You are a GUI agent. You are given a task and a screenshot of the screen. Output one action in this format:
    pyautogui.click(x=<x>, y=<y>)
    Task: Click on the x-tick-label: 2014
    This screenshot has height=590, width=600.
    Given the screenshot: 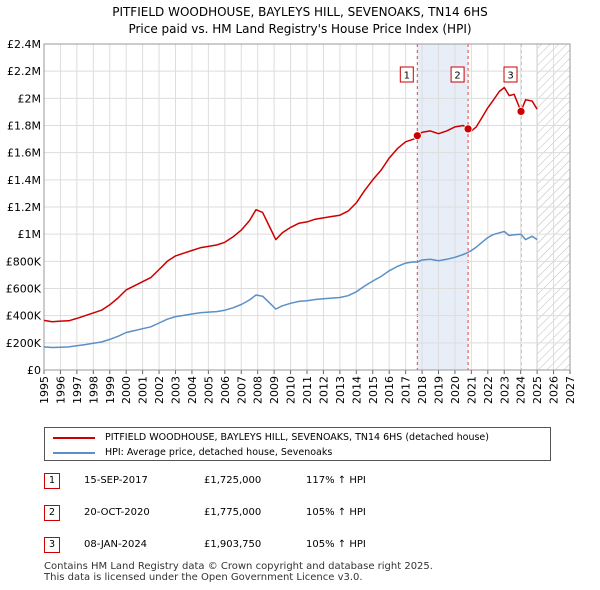 What is the action you would take?
    pyautogui.click(x=356, y=390)
    